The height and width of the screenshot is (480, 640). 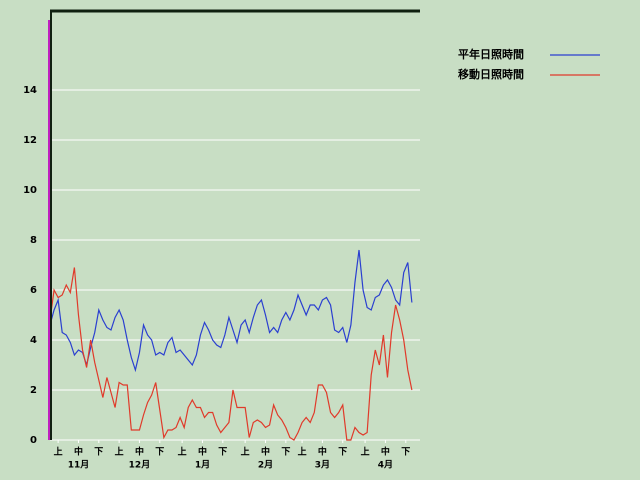 I want to click on y-tick-label: 14, so click(x=30, y=90).